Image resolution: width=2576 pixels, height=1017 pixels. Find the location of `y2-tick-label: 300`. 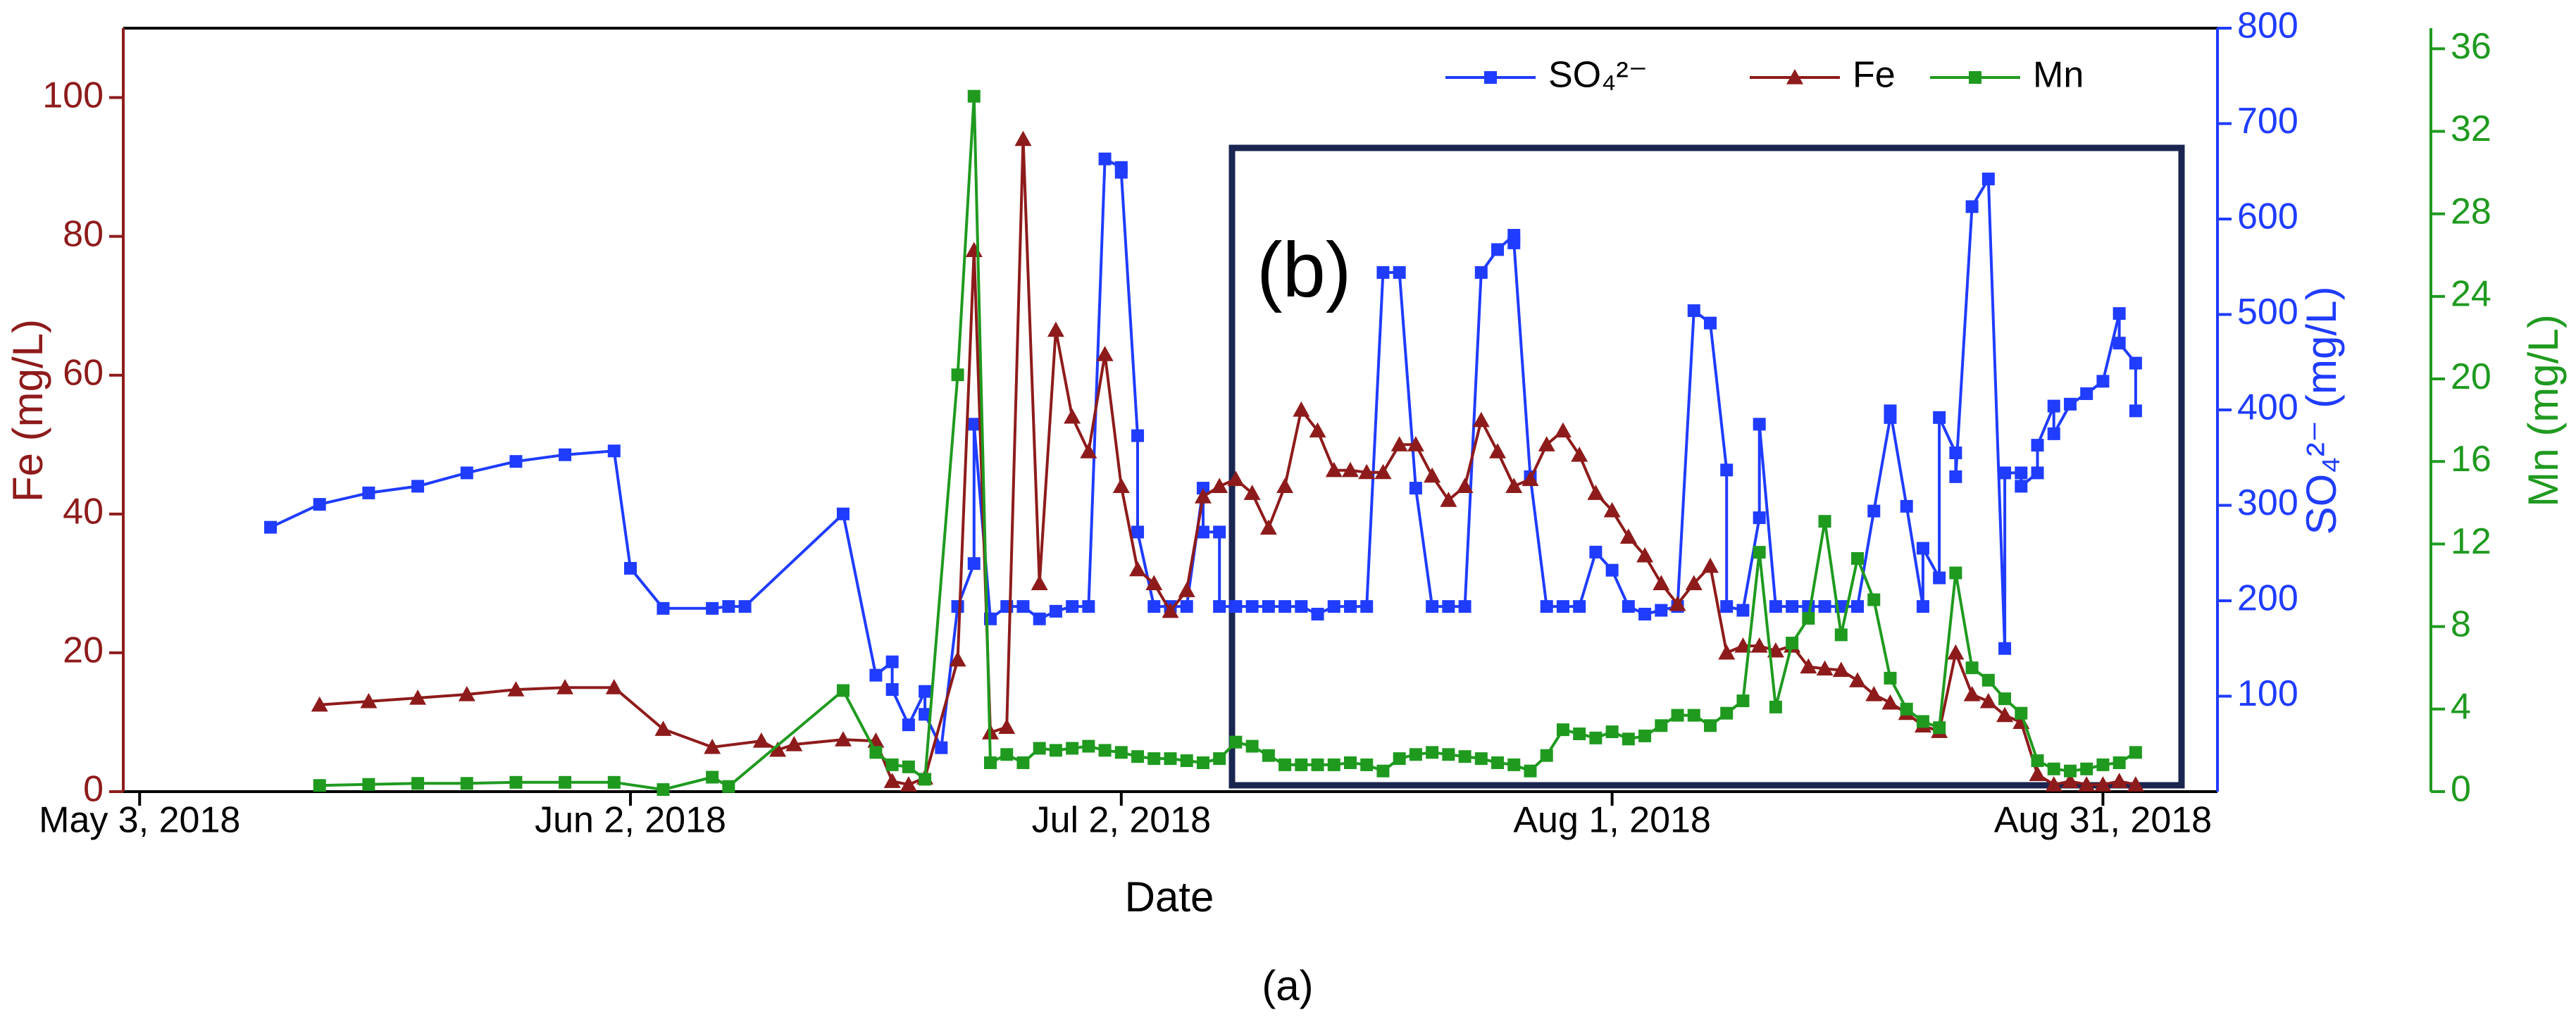

y2-tick-label: 300 is located at coordinates (2267, 502).